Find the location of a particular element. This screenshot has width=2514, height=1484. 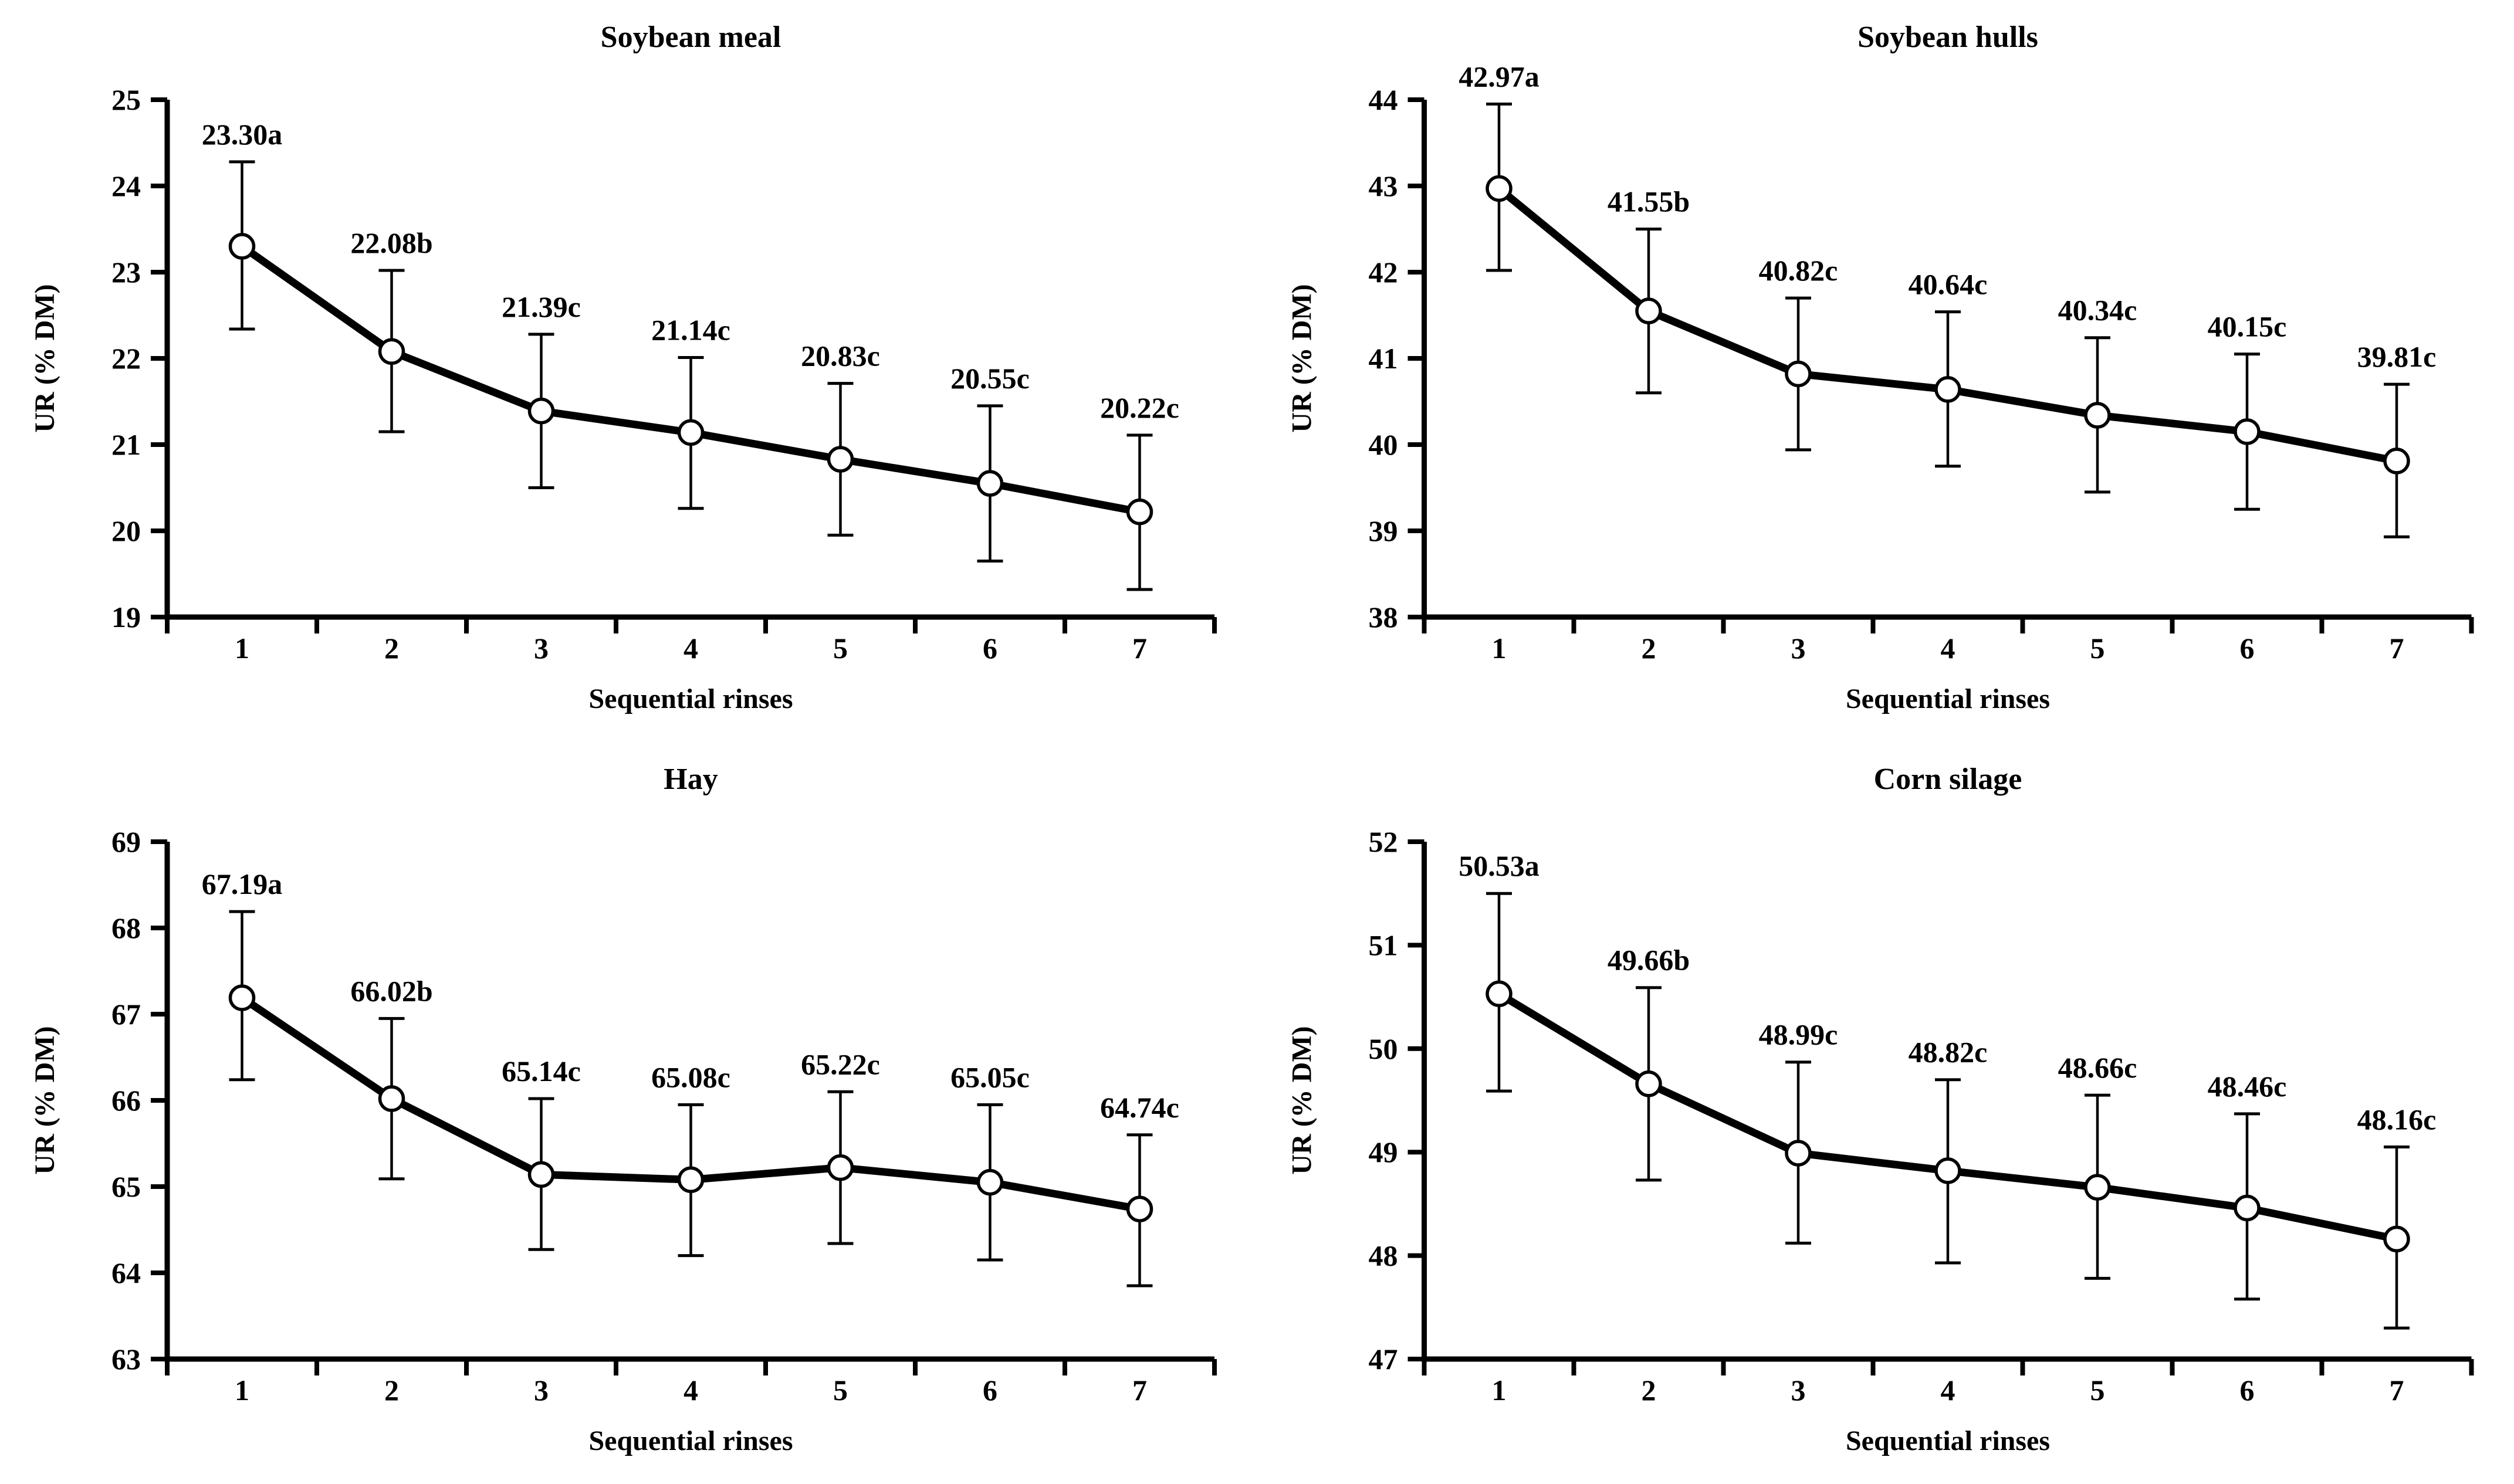

data-point-label: 65.05c is located at coordinates (990, 1077).